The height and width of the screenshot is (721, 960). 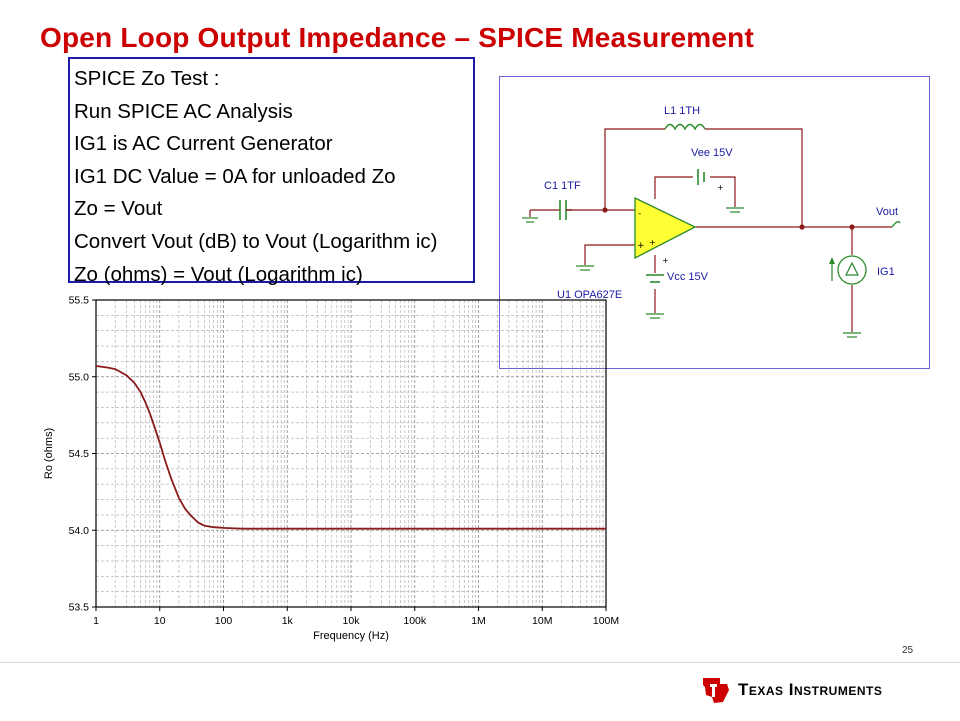 I want to click on opamp-icon, so click(x=665, y=228).